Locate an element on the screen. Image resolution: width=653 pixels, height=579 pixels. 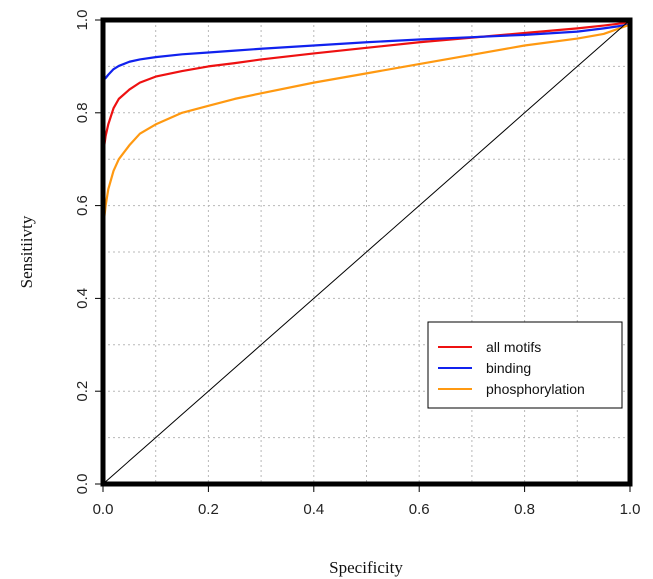
x-tick-label: 0.2 is located at coordinates (208, 509).